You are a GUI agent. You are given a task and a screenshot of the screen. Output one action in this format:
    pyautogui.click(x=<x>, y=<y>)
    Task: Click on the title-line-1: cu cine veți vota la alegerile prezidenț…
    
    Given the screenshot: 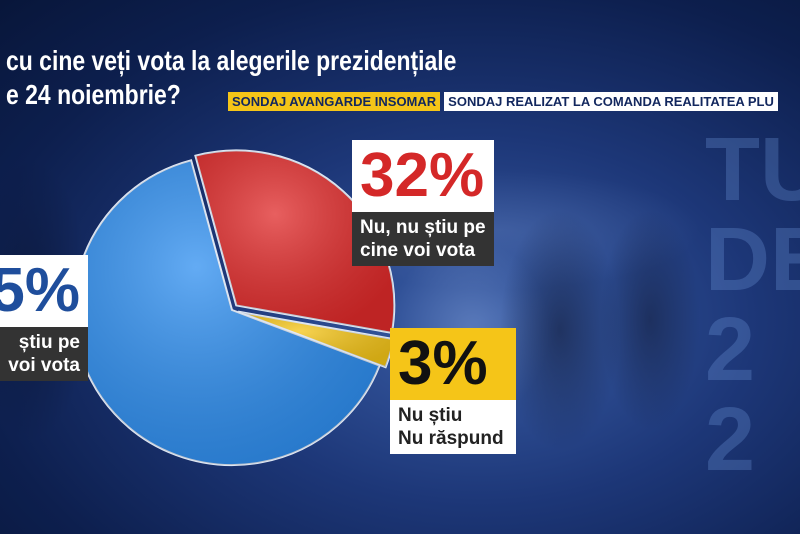 What is the action you would take?
    pyautogui.click(x=231, y=60)
    